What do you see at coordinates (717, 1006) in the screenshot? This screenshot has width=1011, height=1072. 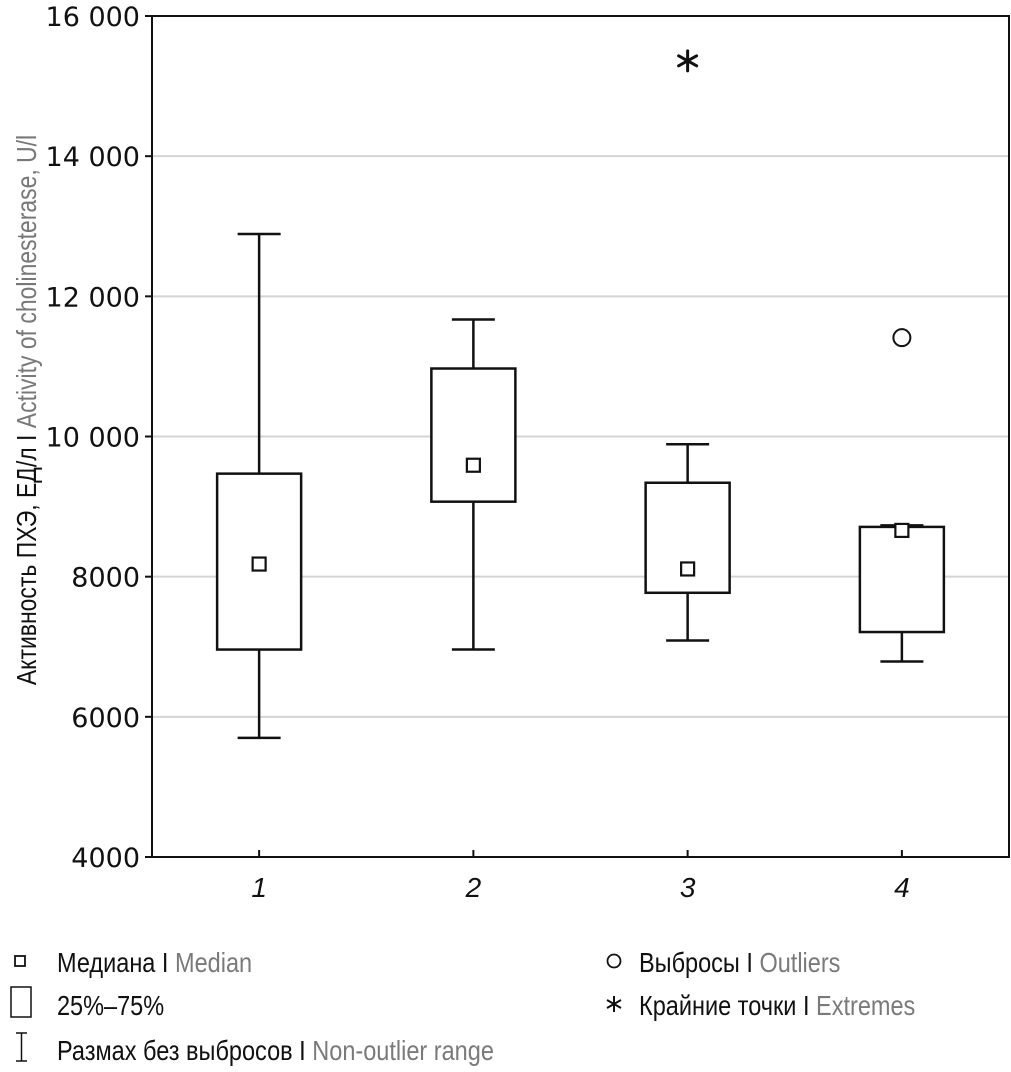 I see `legend-label-ru: Крайние точки` at bounding box center [717, 1006].